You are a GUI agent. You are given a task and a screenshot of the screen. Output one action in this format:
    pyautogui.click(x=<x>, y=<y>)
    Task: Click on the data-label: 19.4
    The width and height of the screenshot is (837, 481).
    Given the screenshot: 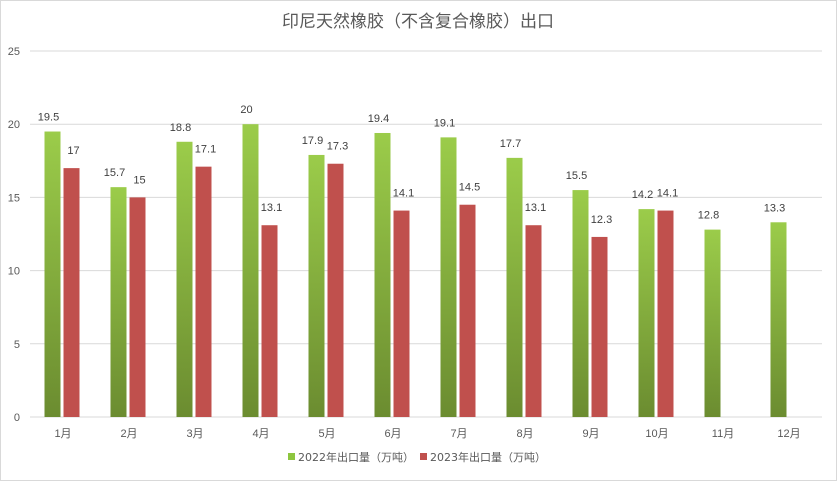 What is the action you would take?
    pyautogui.click(x=378, y=119)
    